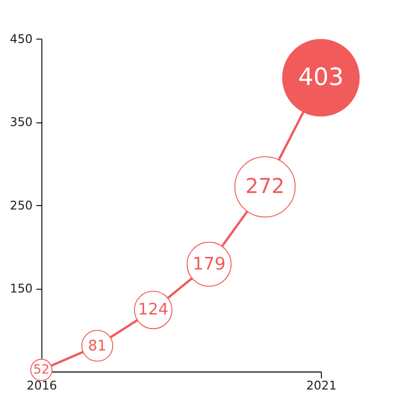  Describe the element at coordinates (321, 385) in the screenshot. I see `x-tick-label: 2021` at that location.